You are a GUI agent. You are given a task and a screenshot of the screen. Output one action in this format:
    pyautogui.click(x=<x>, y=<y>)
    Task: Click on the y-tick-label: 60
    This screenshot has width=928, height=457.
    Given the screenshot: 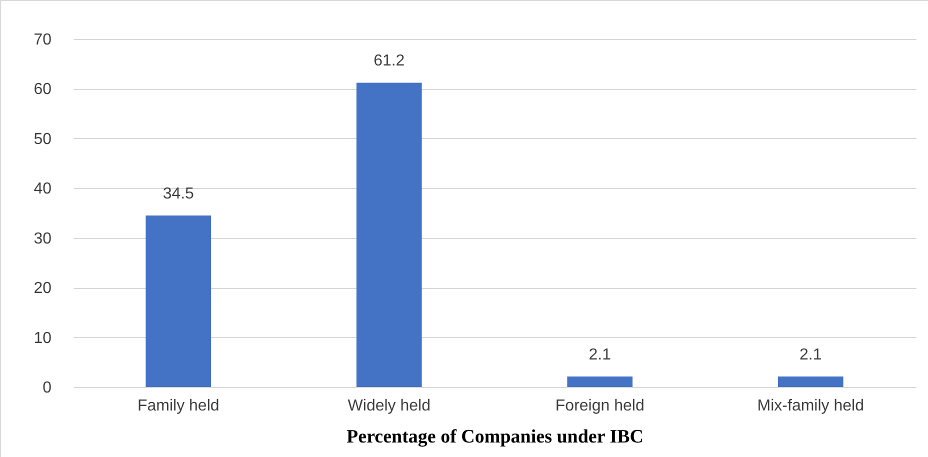 What is the action you would take?
    pyautogui.click(x=43, y=89)
    